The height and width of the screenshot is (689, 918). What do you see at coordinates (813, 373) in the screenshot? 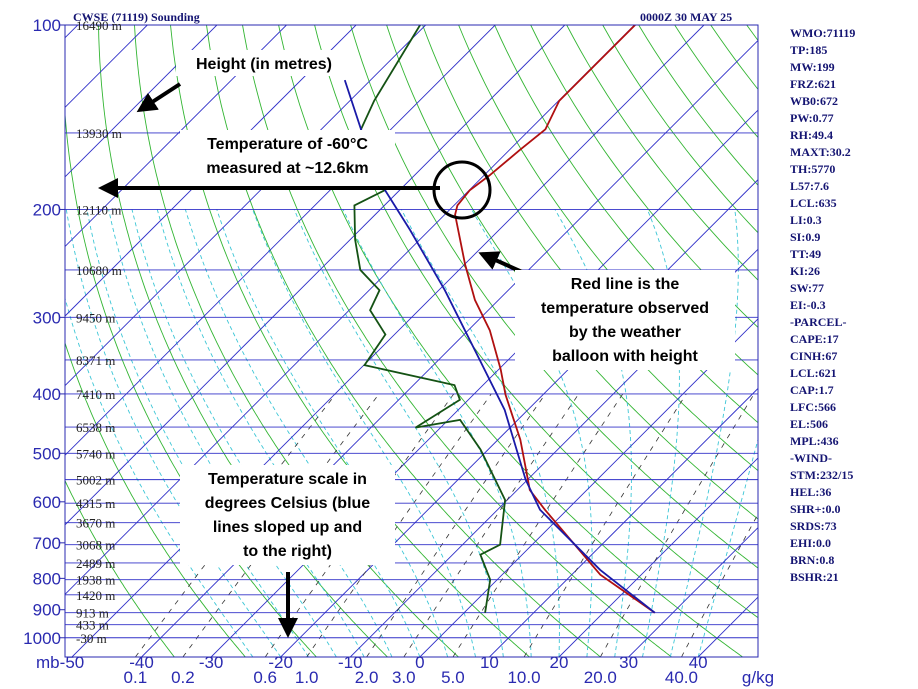
I see `station-info: LCL:621` at bounding box center [813, 373].